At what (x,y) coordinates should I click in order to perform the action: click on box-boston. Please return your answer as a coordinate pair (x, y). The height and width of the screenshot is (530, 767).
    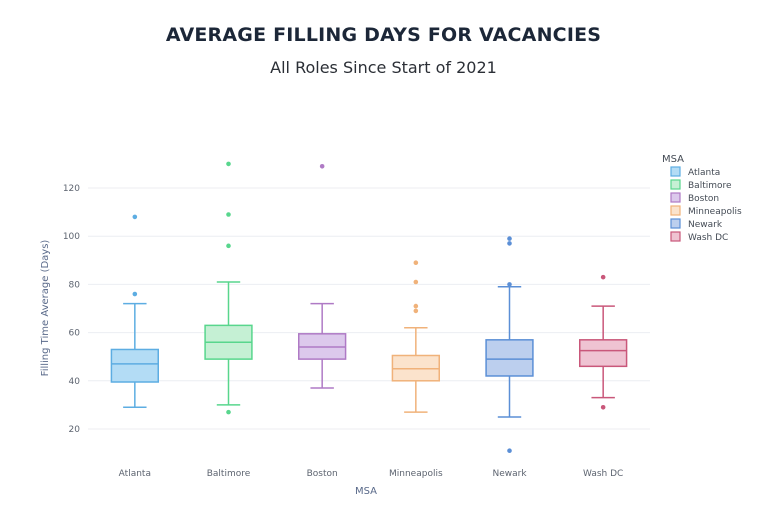
    Looking at the image, I should click on (322, 276).